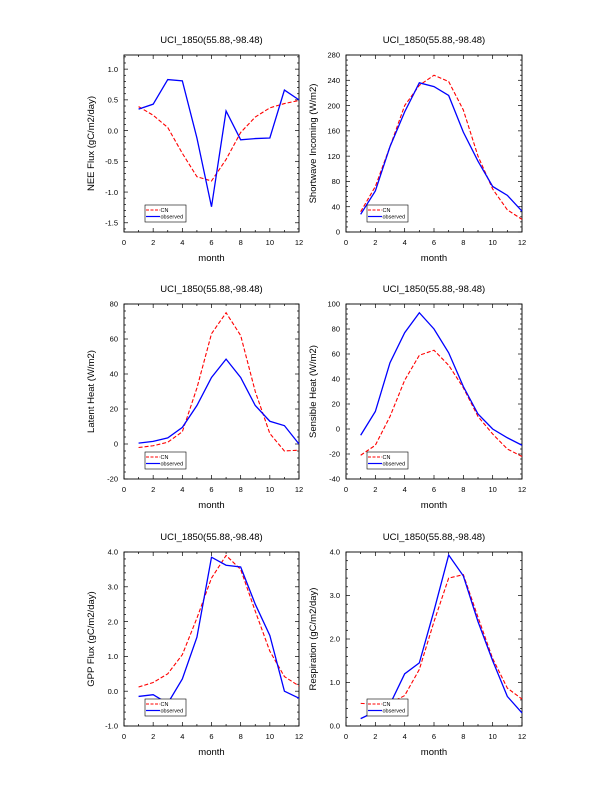 The image size is (612, 792). I want to click on y-tick-label: 0.0, so click(113, 691).